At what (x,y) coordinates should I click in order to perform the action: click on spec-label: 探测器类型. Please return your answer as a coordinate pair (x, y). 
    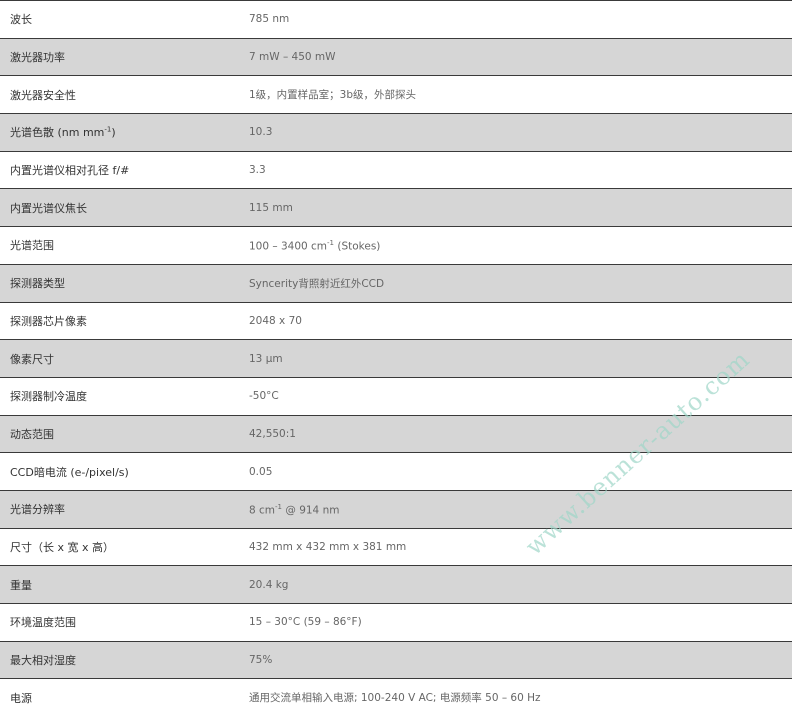
    Looking at the image, I should click on (124, 282).